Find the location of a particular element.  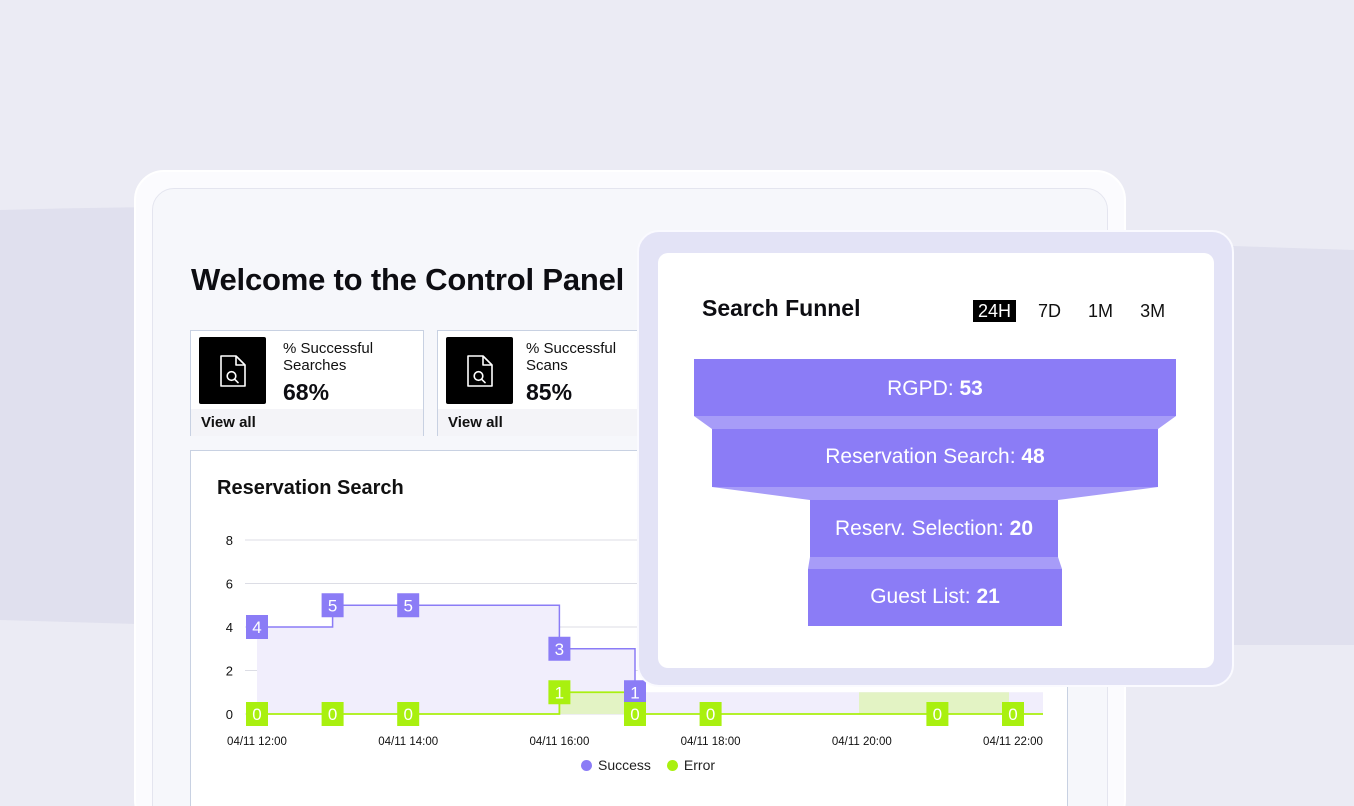

funnel-stage-label: RGPD: 53 is located at coordinates (935, 388).